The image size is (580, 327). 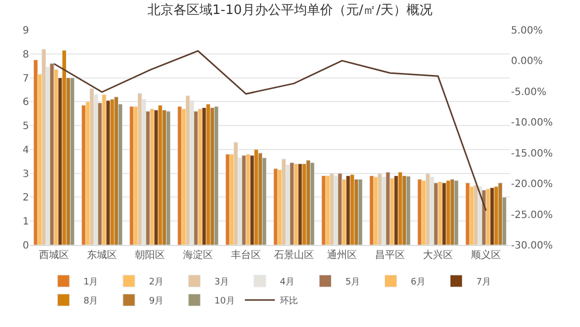 I want to click on legend-label: 6月, so click(x=418, y=283).